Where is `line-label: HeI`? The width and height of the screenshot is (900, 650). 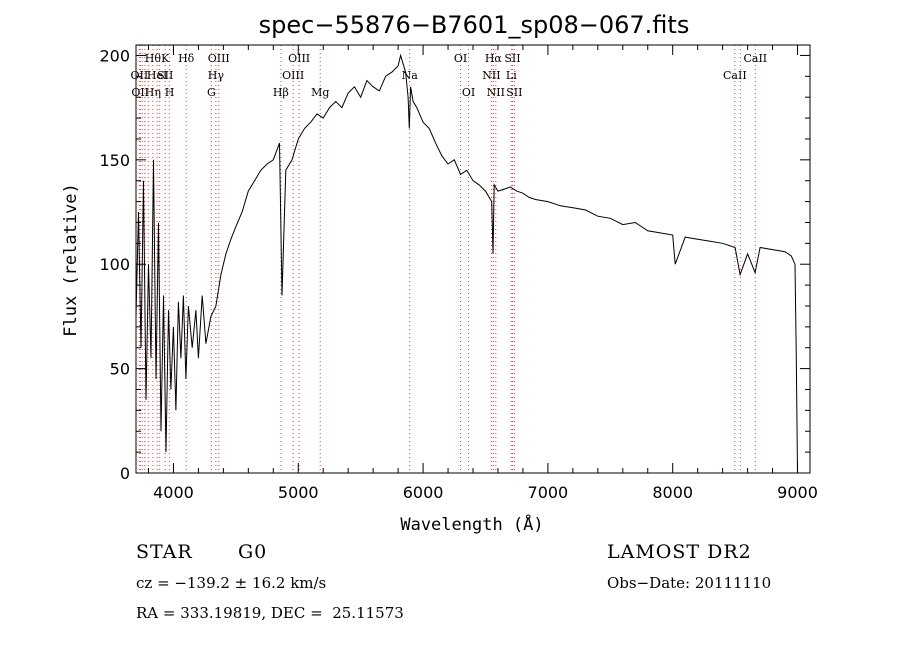
line-label: HeI is located at coordinates (157, 75).